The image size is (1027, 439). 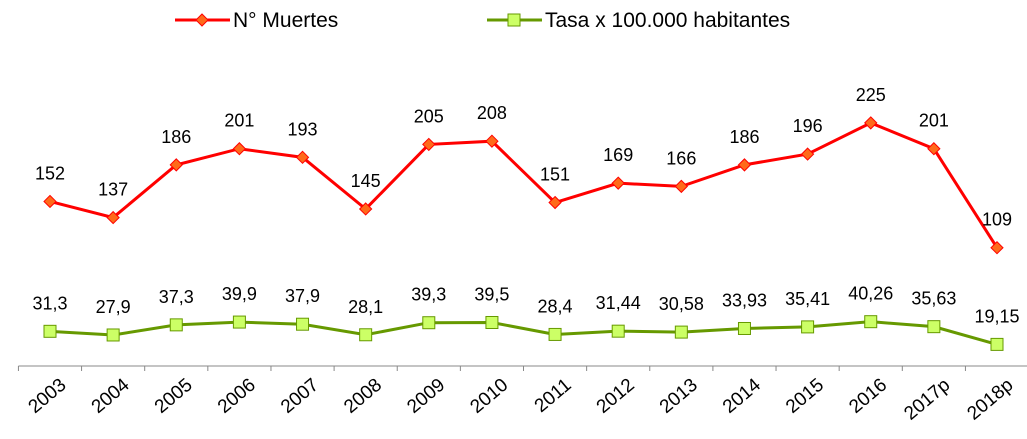 I want to click on x-tick-label: 2008, so click(x=363, y=396).